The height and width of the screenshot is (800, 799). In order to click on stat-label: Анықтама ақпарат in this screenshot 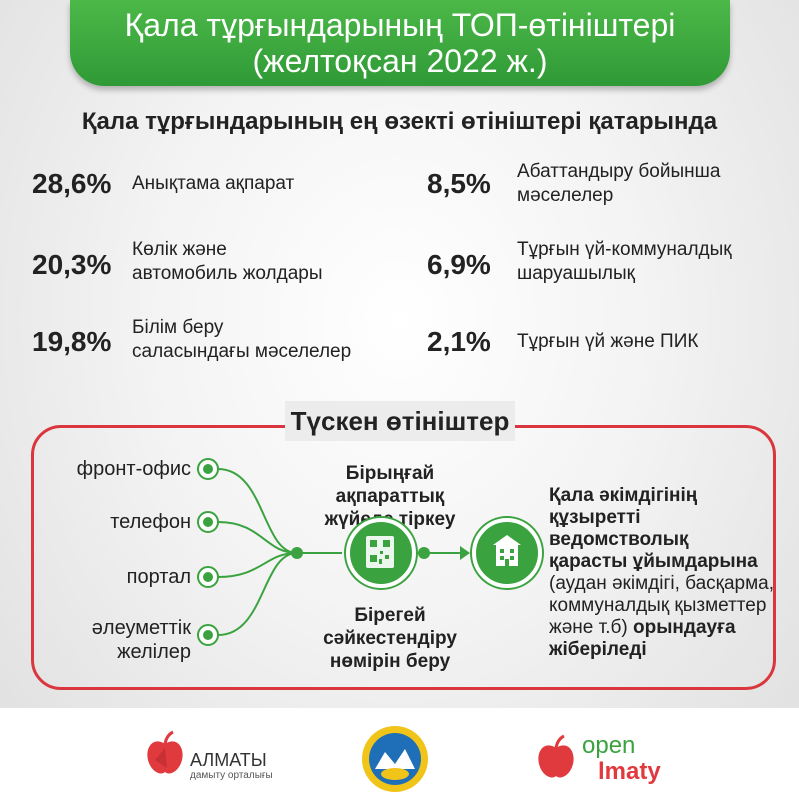, I will do `click(213, 183)`.